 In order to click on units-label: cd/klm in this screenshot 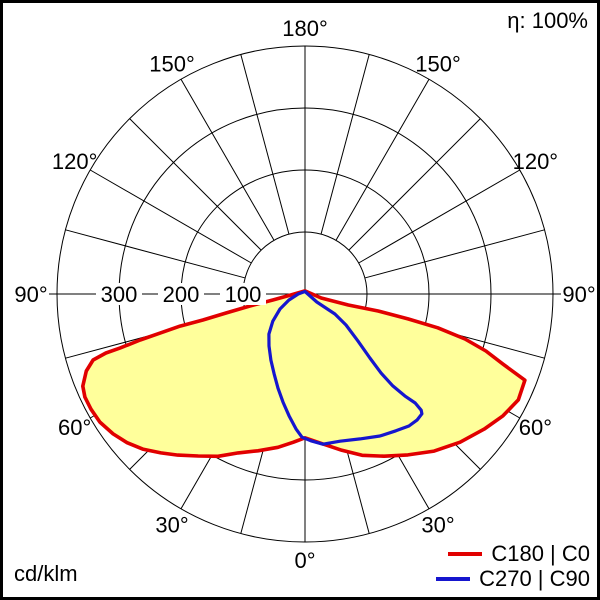, I will do `click(46, 573)`.